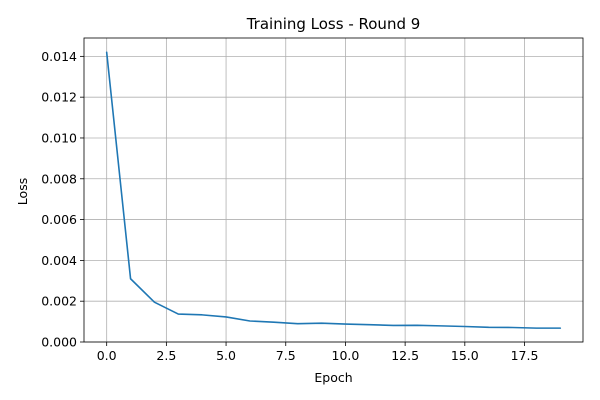 This screenshot has height=400, width=600. Describe the element at coordinates (166, 355) in the screenshot. I see `x-tick-label: 2.5` at that location.